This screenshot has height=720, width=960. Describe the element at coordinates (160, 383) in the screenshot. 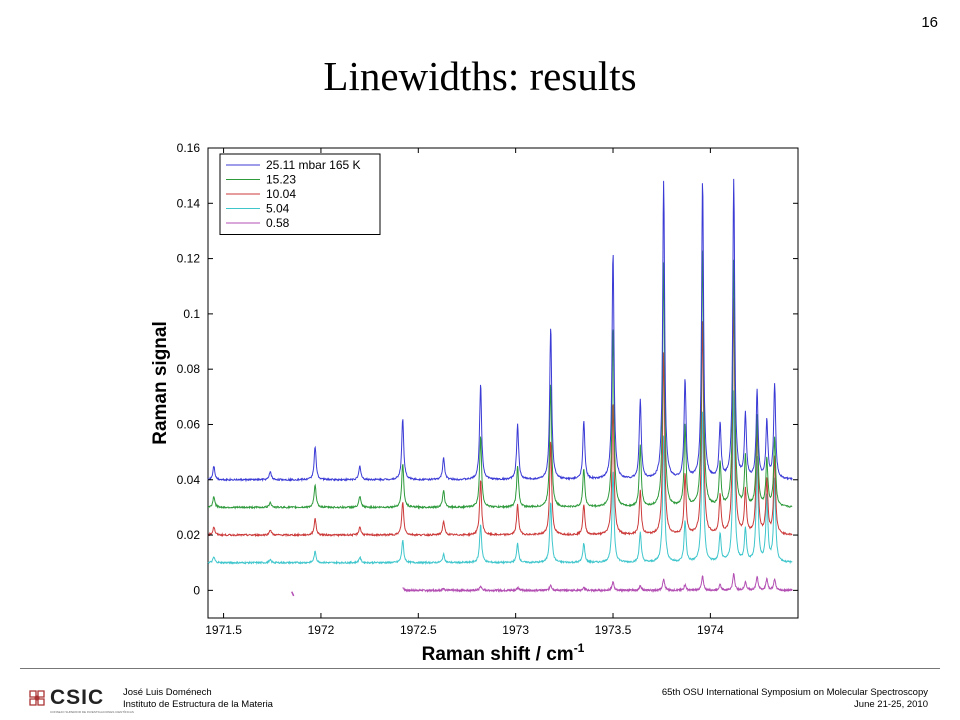

I see `y-axis-label: Raman signal` at that location.